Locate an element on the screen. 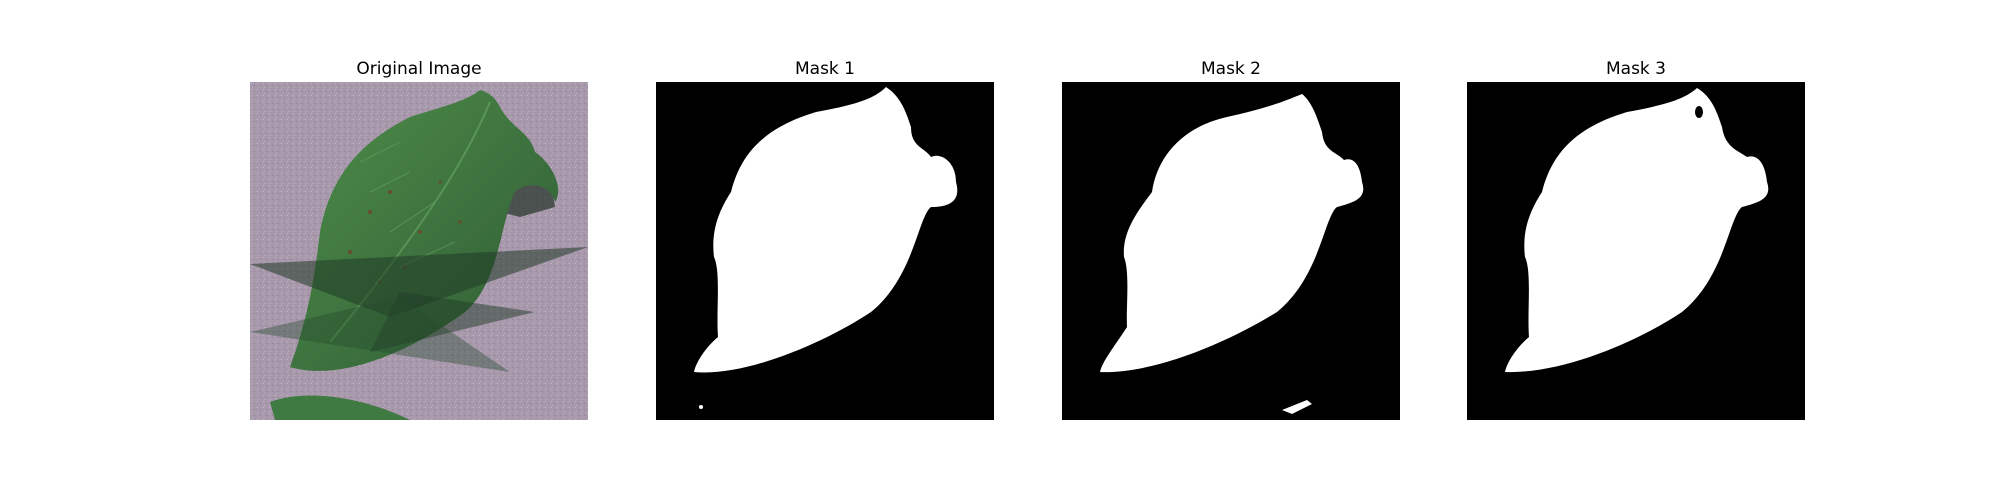 Image resolution: width=2000 pixels, height=500 pixels. panel-original-image: Original Image is located at coordinates (419, 239).